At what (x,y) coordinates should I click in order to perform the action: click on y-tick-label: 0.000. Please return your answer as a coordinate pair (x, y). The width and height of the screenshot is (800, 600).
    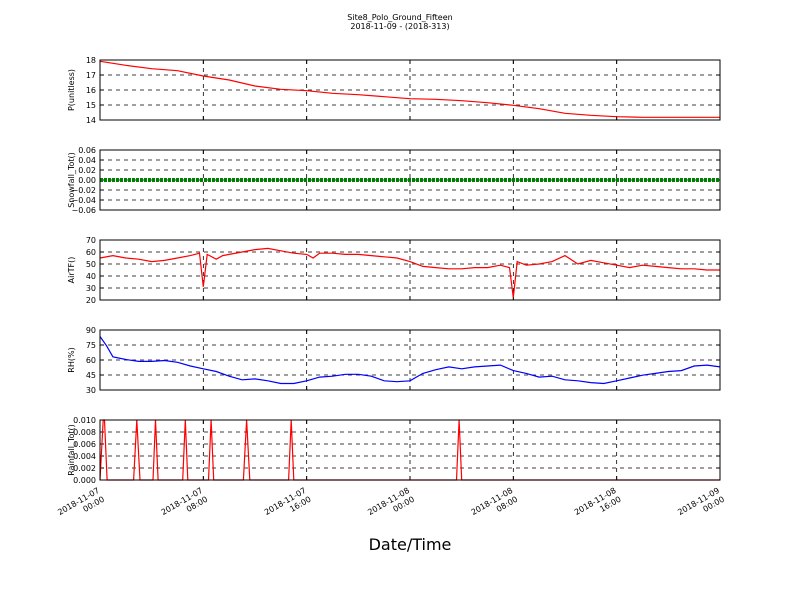
    Looking at the image, I should click on (84, 480).